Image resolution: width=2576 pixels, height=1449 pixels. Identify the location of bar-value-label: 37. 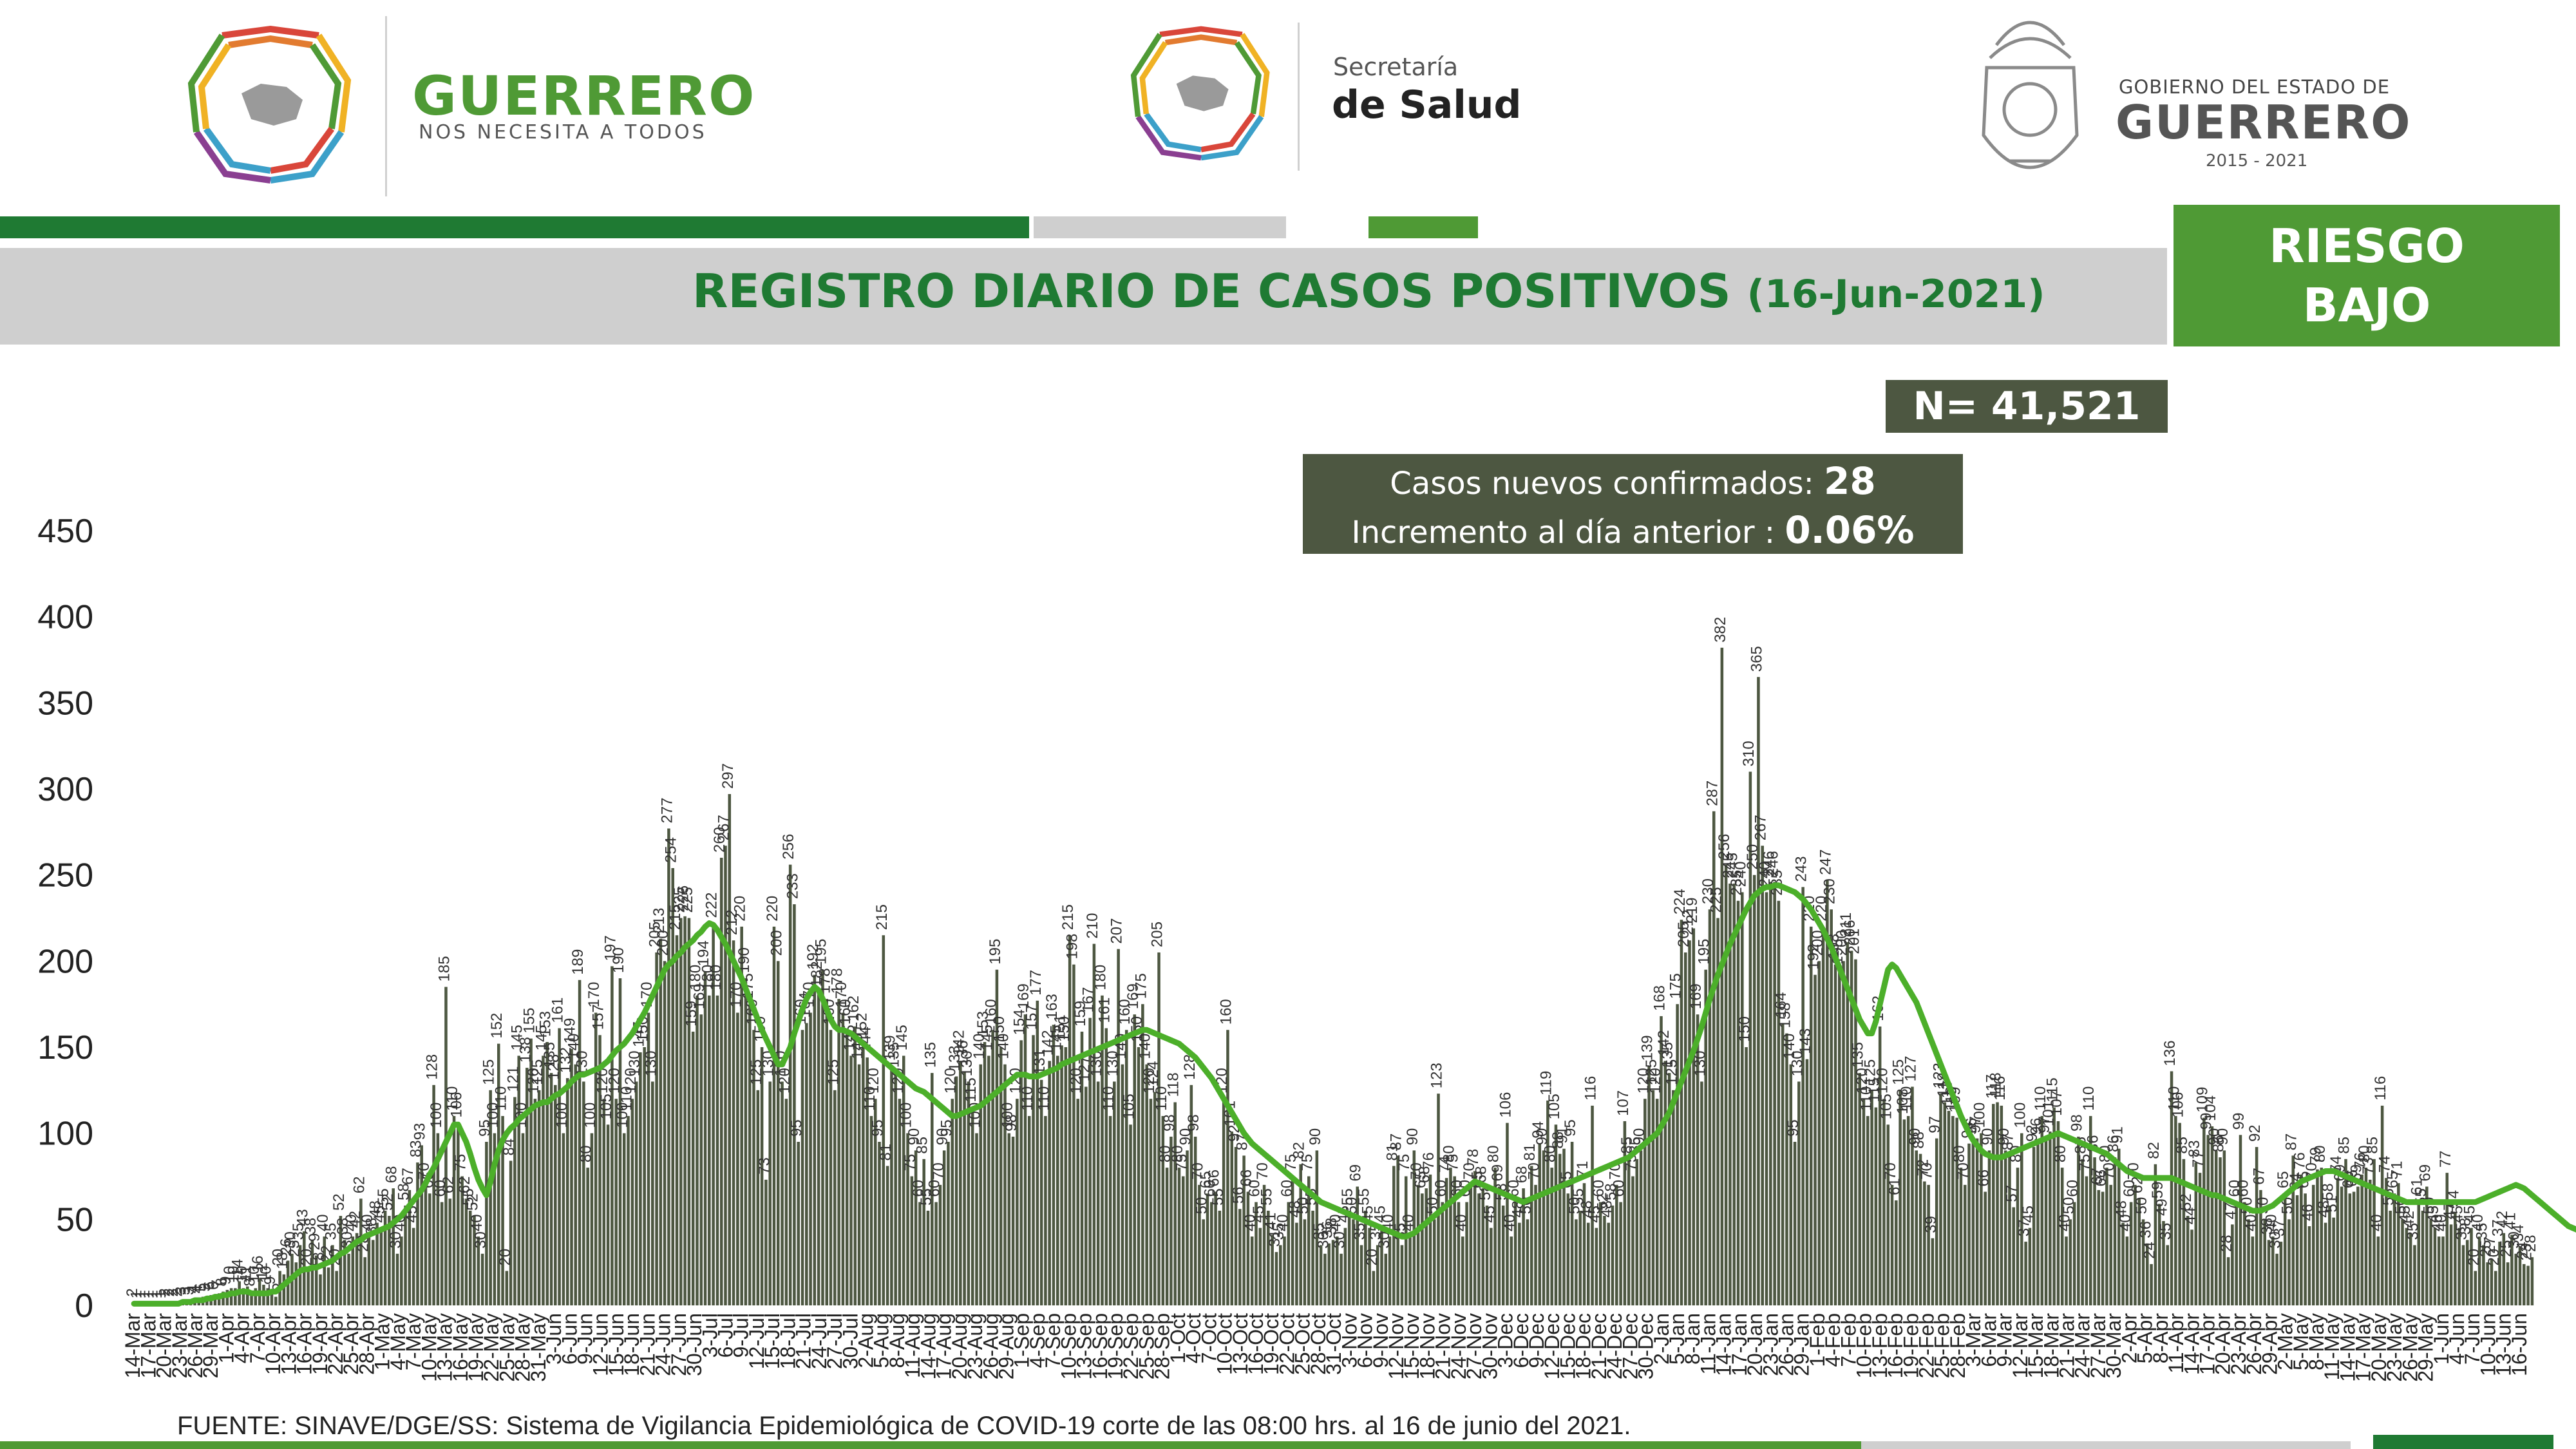
(2279, 1227).